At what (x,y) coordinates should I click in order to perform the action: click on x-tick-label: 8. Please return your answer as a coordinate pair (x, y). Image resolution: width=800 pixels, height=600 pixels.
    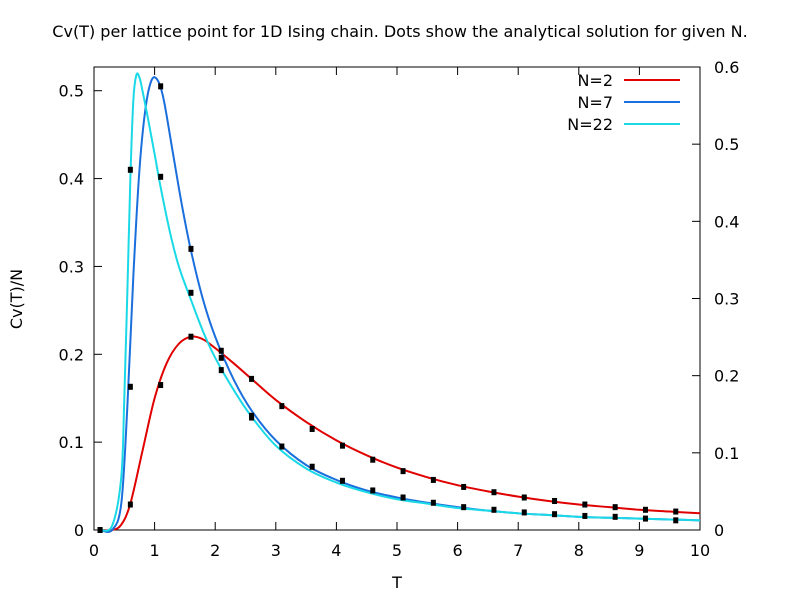
    Looking at the image, I should click on (579, 550).